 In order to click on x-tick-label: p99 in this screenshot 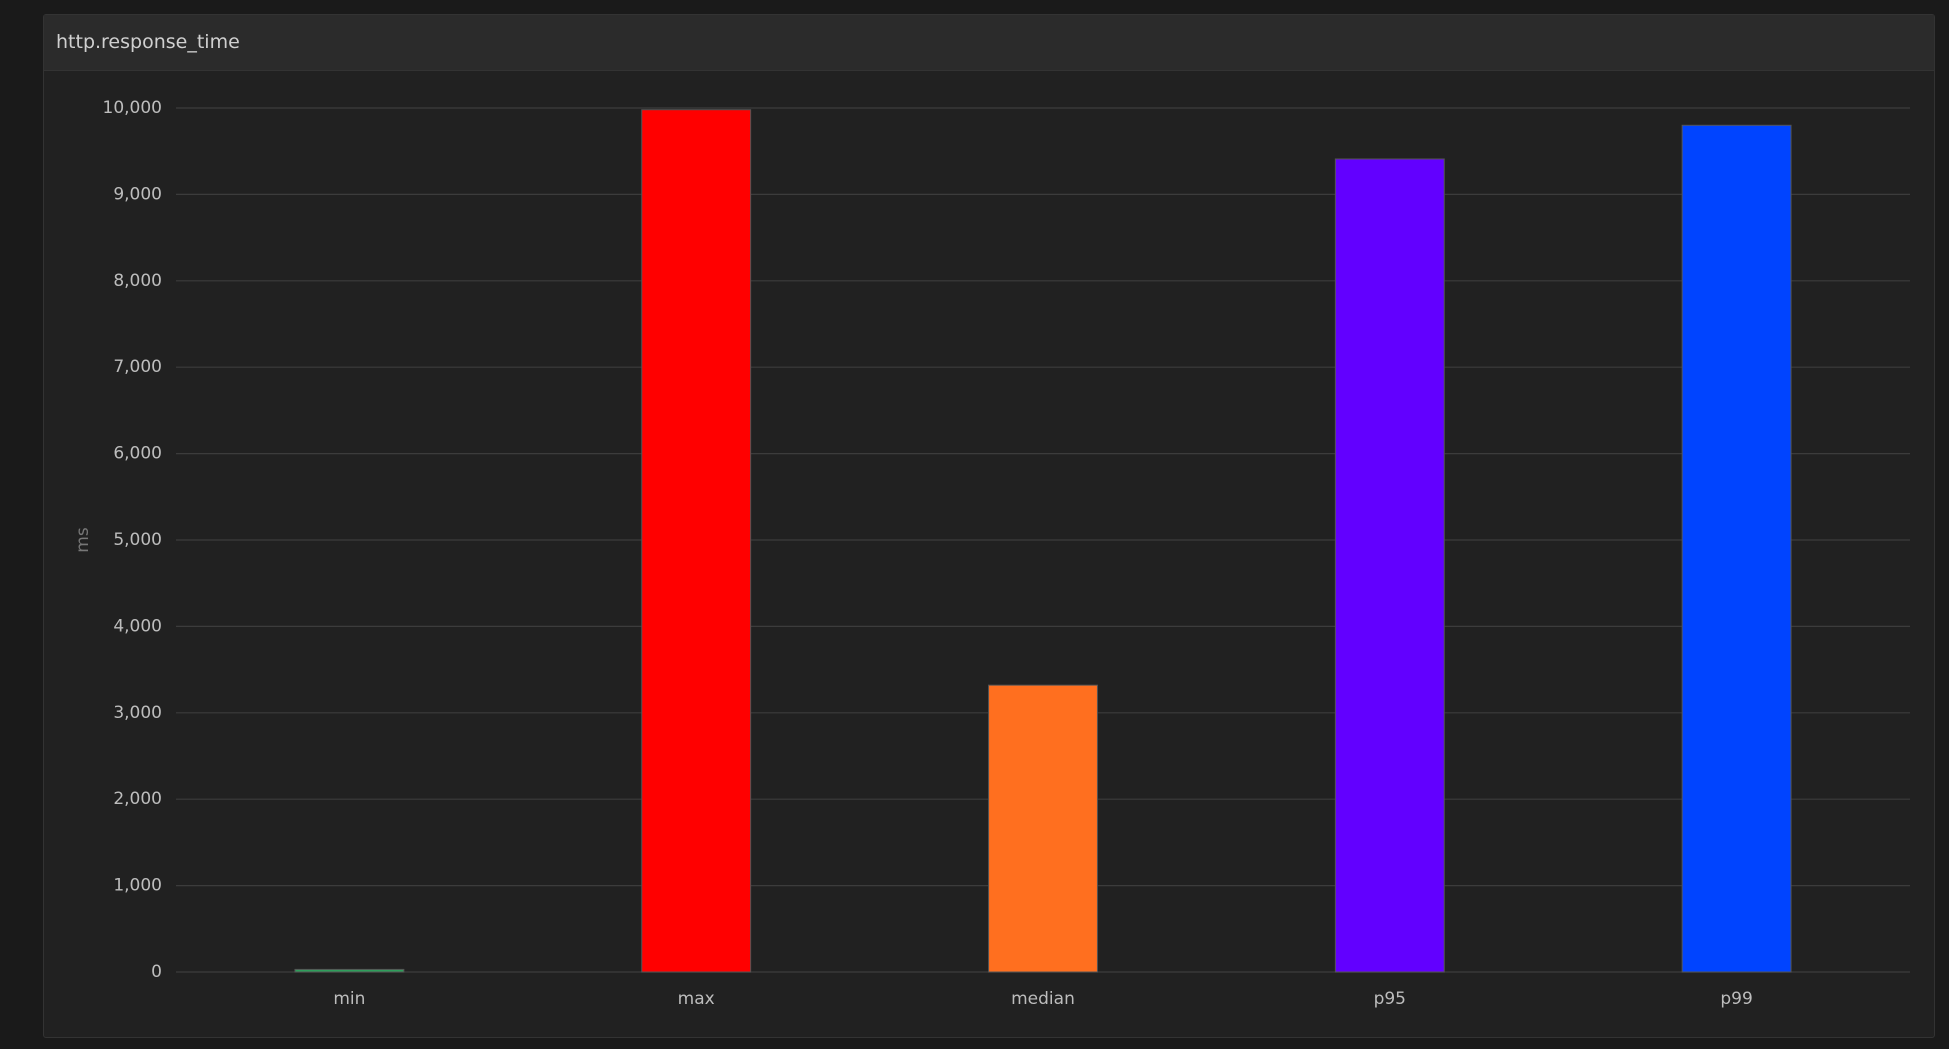, I will do `click(1736, 999)`.